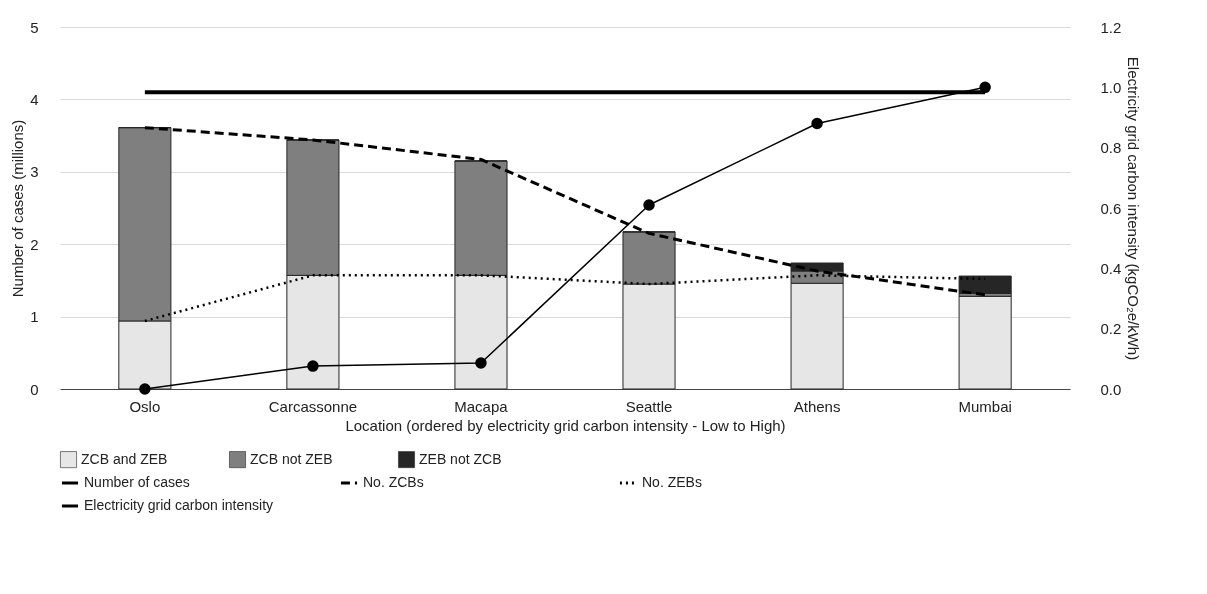 This screenshot has width=1207, height=594. What do you see at coordinates (34, 27) in the screenshot?
I see `y-tick-label: 5` at bounding box center [34, 27].